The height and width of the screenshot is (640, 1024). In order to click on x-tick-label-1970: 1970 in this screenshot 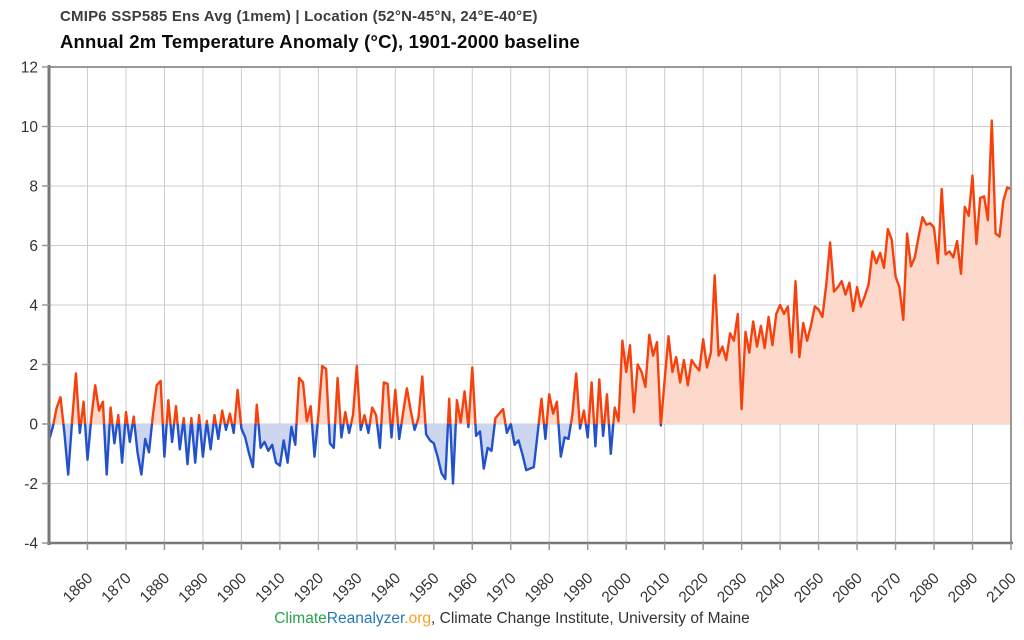, I will do `click(501, 588)`.